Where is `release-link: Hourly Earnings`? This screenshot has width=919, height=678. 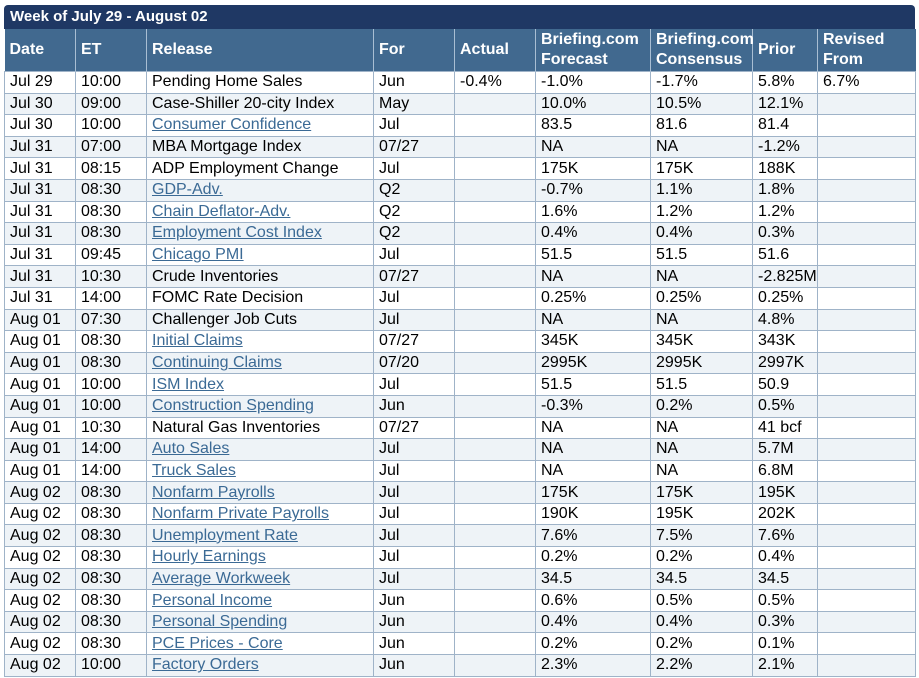
release-link: Hourly Earnings is located at coordinates (209, 557).